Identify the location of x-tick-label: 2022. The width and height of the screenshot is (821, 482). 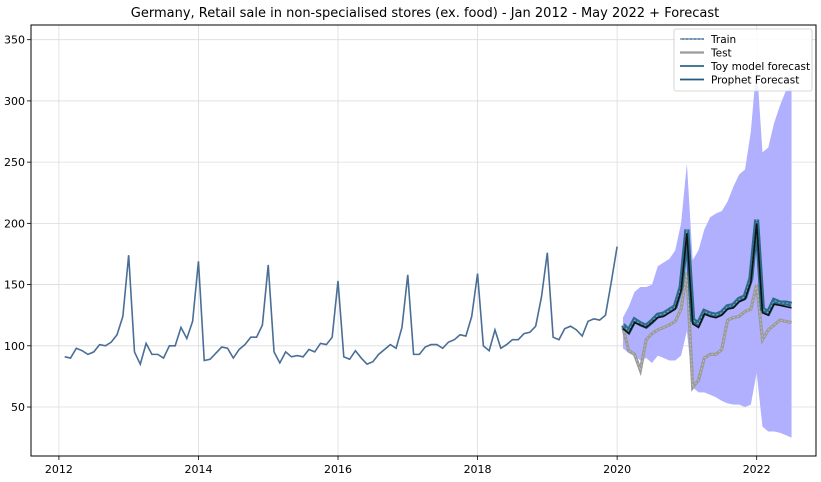
(757, 469).